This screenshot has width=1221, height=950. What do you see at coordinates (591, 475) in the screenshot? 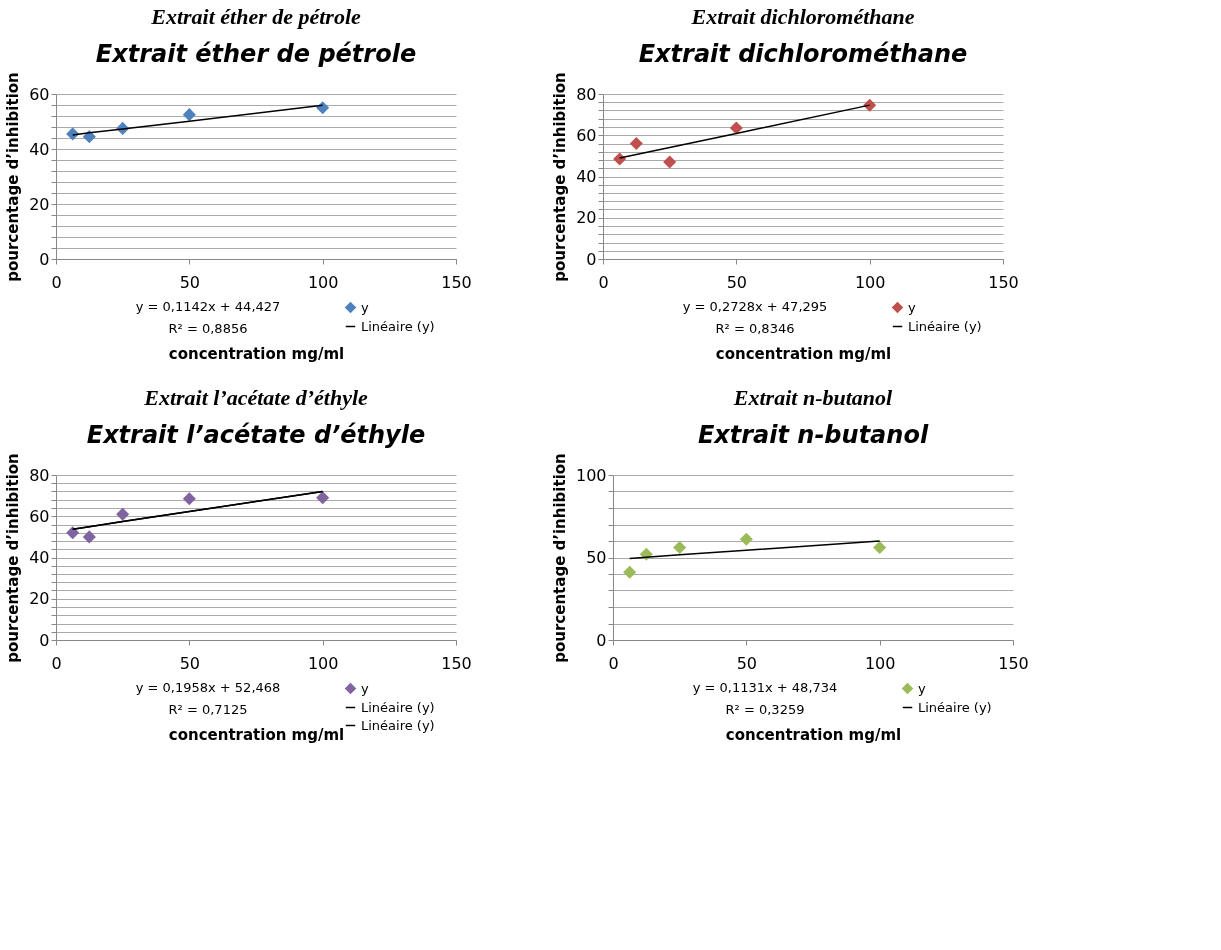
I see `y-tick-label: 100` at bounding box center [591, 475].